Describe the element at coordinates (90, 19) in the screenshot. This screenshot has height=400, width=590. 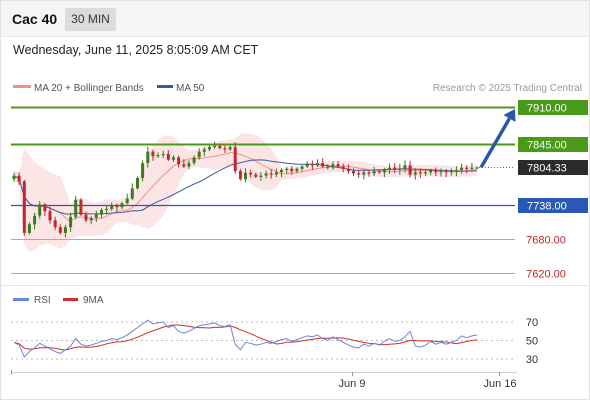
I see `timeframe-button: 30 MIN` at that location.